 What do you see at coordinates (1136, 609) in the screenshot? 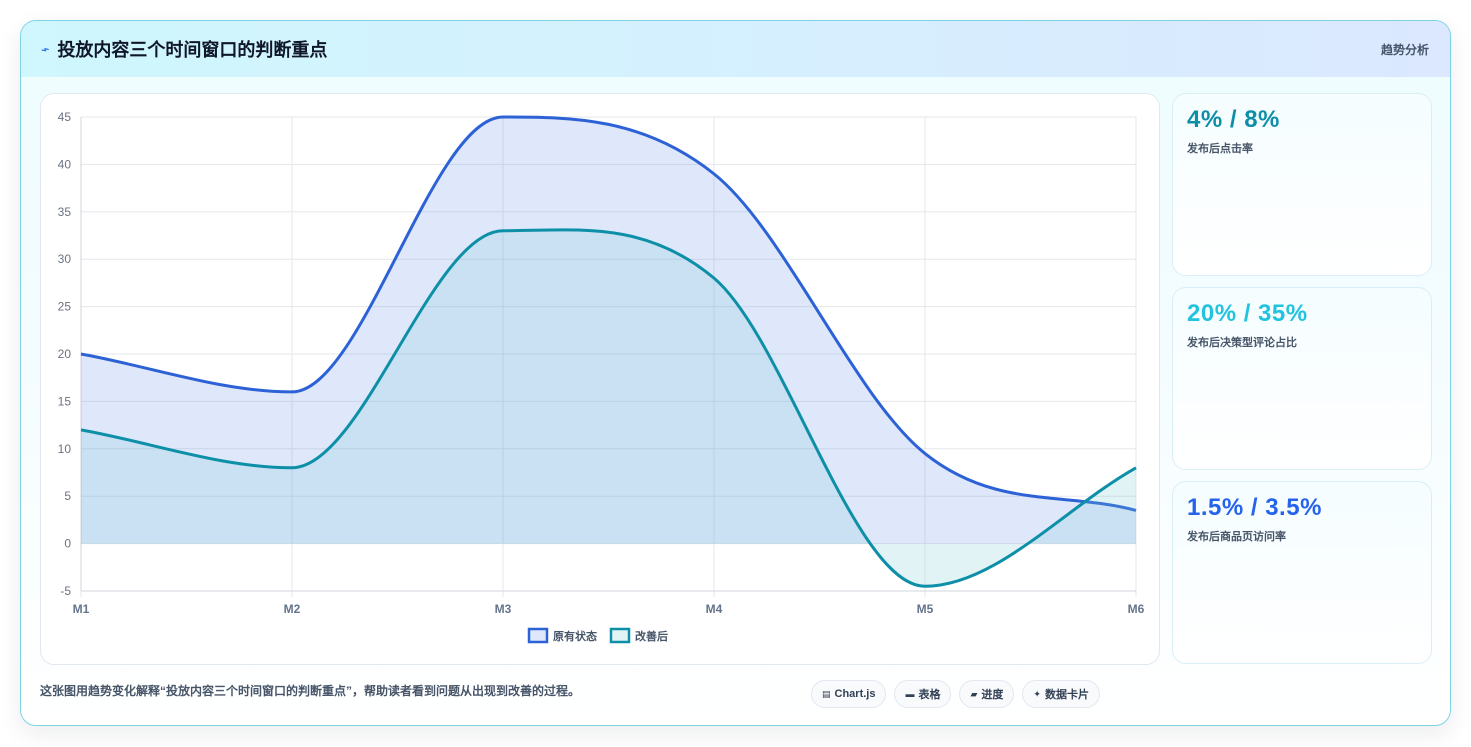
I see `x-tick-label: M6` at bounding box center [1136, 609].